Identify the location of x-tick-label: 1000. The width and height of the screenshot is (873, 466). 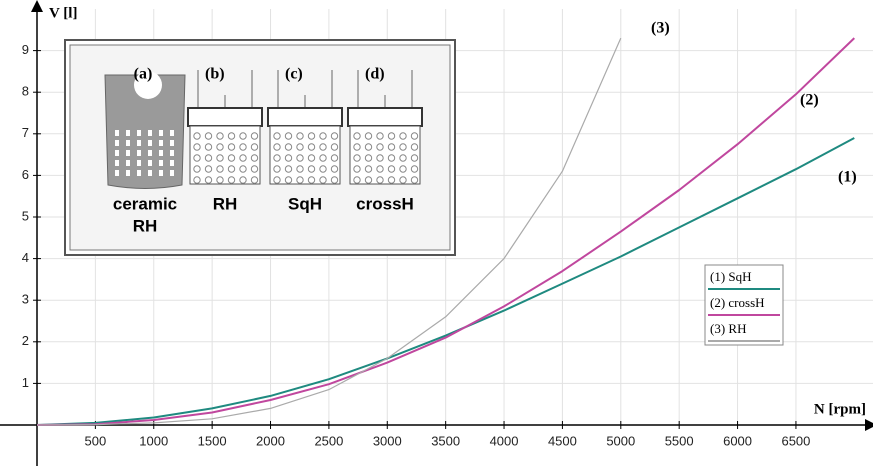
(153, 440).